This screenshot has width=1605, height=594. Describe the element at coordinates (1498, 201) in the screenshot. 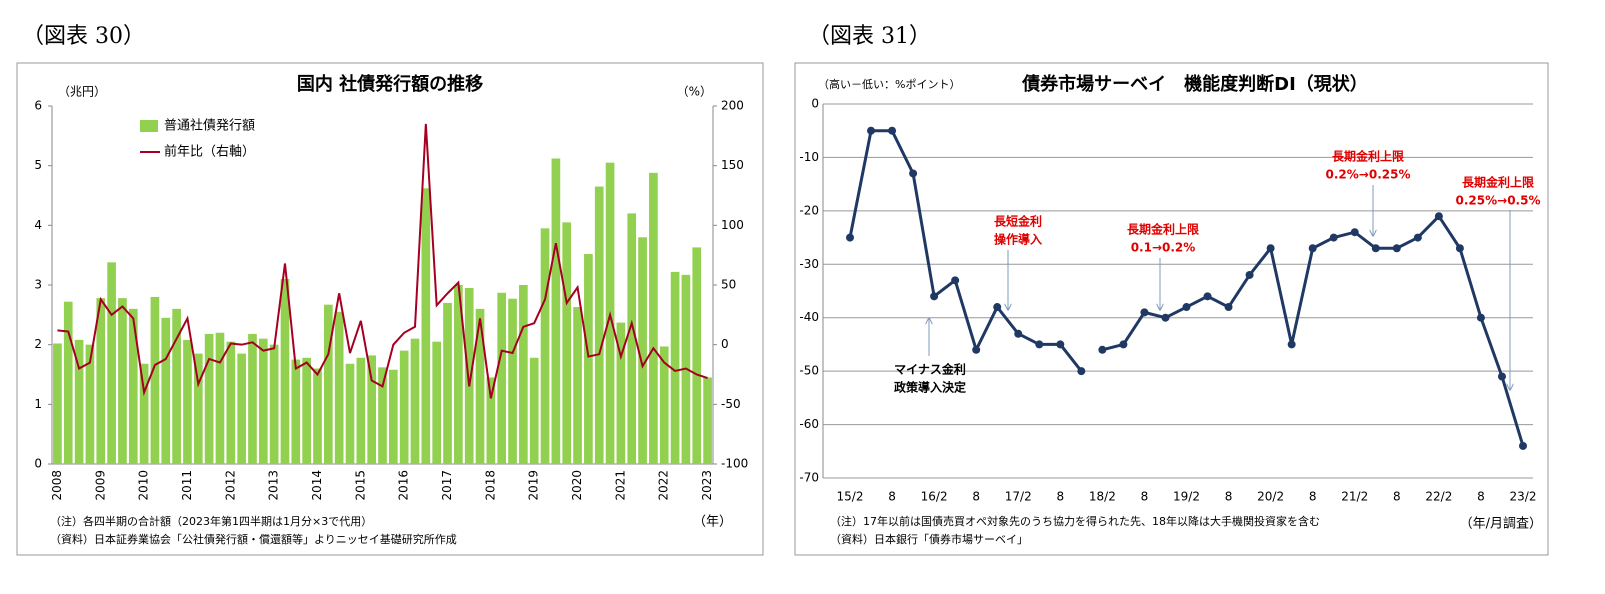

I see `annotation: 0.25%→0.5%` at that location.